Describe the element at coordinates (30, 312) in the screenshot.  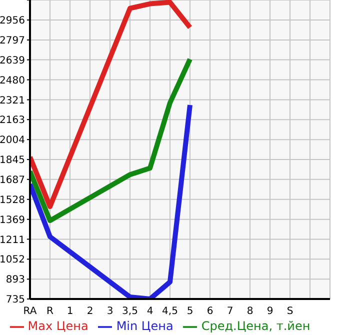
I see `x-tick-label: RA` at that location.